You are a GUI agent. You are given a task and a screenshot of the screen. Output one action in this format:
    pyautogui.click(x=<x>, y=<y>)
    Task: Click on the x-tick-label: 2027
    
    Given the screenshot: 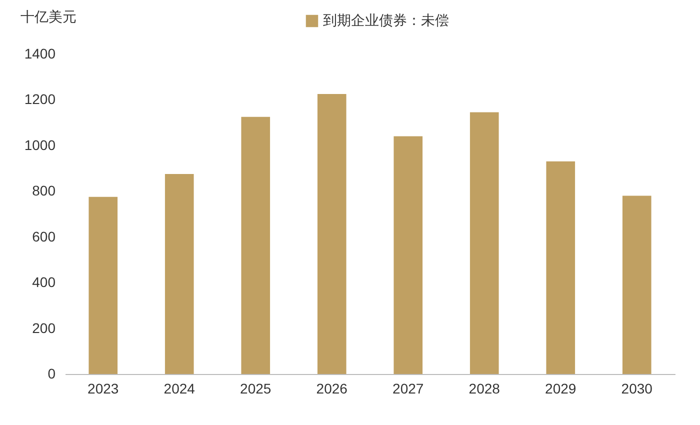 What is the action you would take?
    pyautogui.click(x=408, y=388)
    